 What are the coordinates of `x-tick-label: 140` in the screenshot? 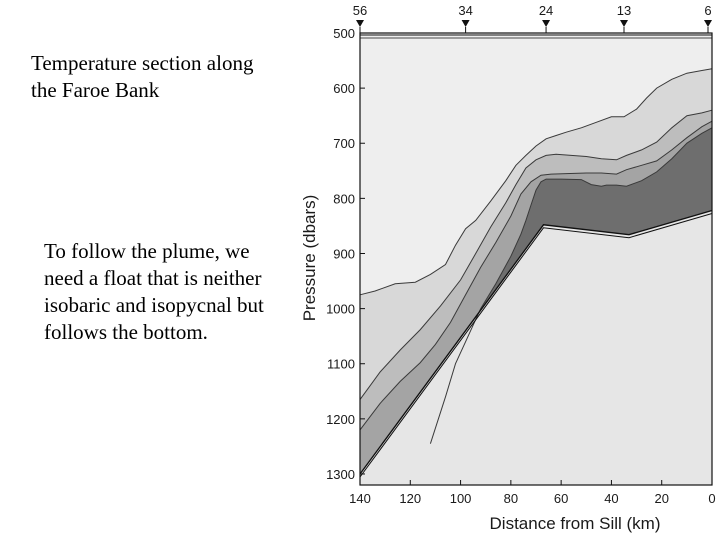 It's located at (360, 498).